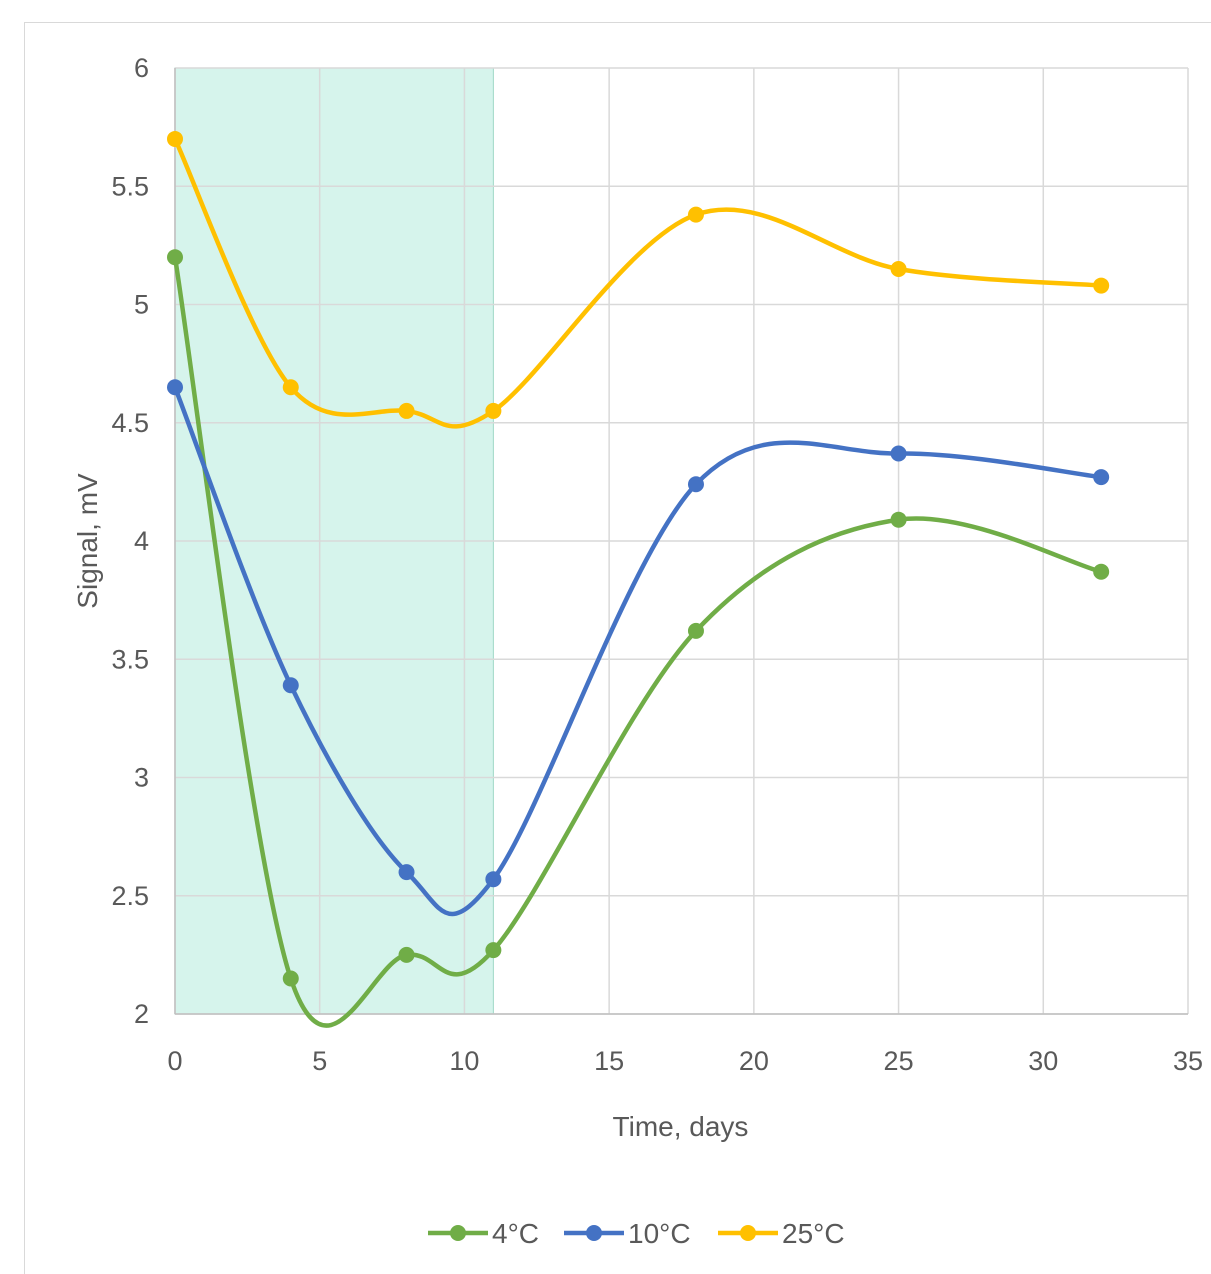 The height and width of the screenshot is (1274, 1211). What do you see at coordinates (141, 778) in the screenshot?
I see `y-tick-label: 3` at bounding box center [141, 778].